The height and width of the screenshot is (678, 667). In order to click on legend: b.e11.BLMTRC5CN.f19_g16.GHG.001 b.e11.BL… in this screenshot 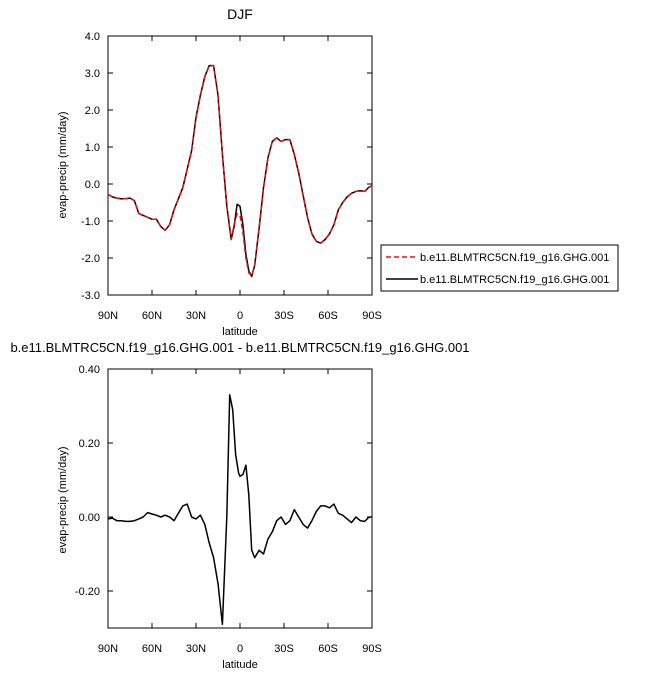, I will do `click(499, 268)`.